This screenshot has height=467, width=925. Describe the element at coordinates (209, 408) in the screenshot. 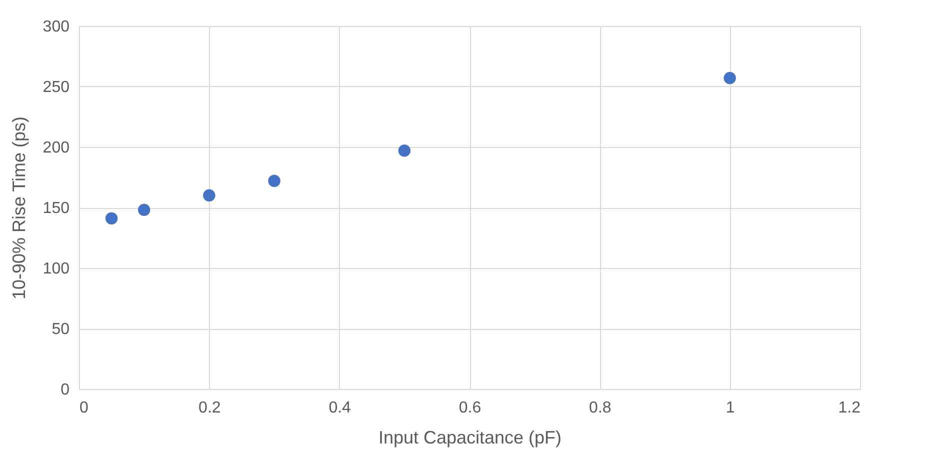

I see `x-tick-label: 0.2` at that location.